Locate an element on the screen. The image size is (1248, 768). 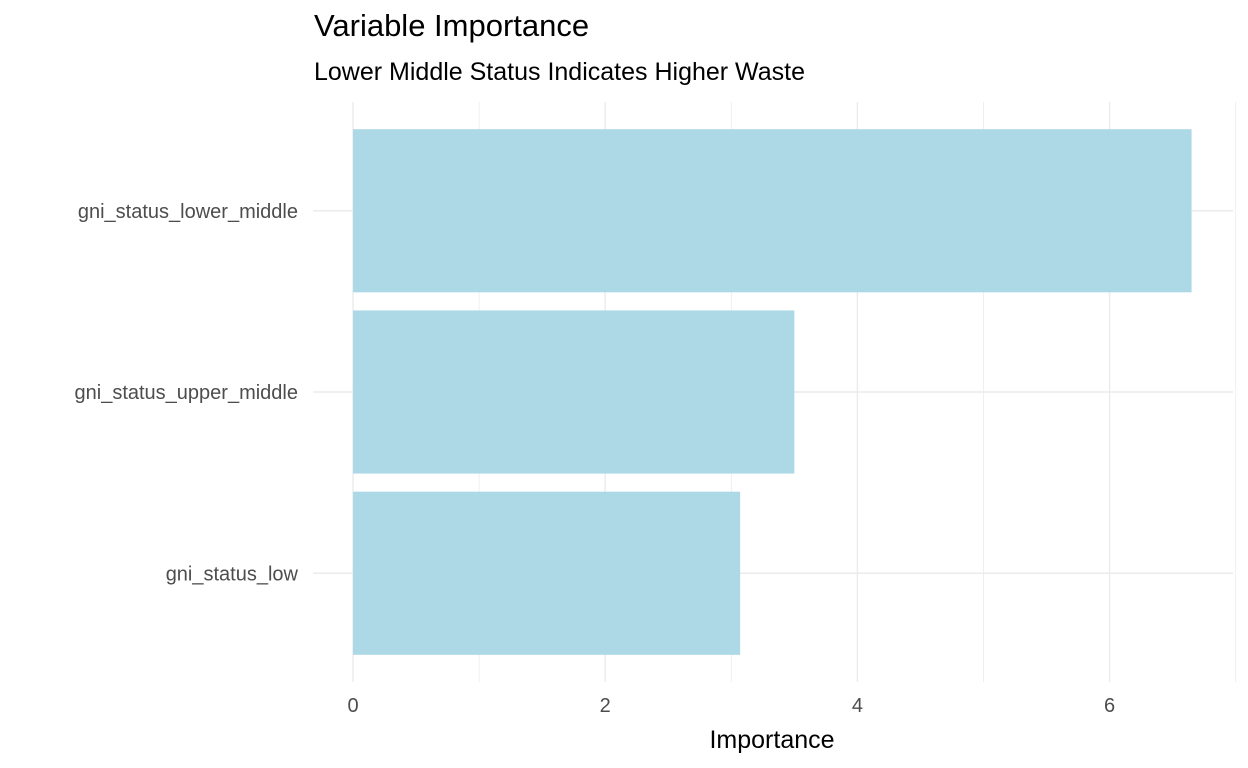
x-tick-label: 6 is located at coordinates (1109, 706).